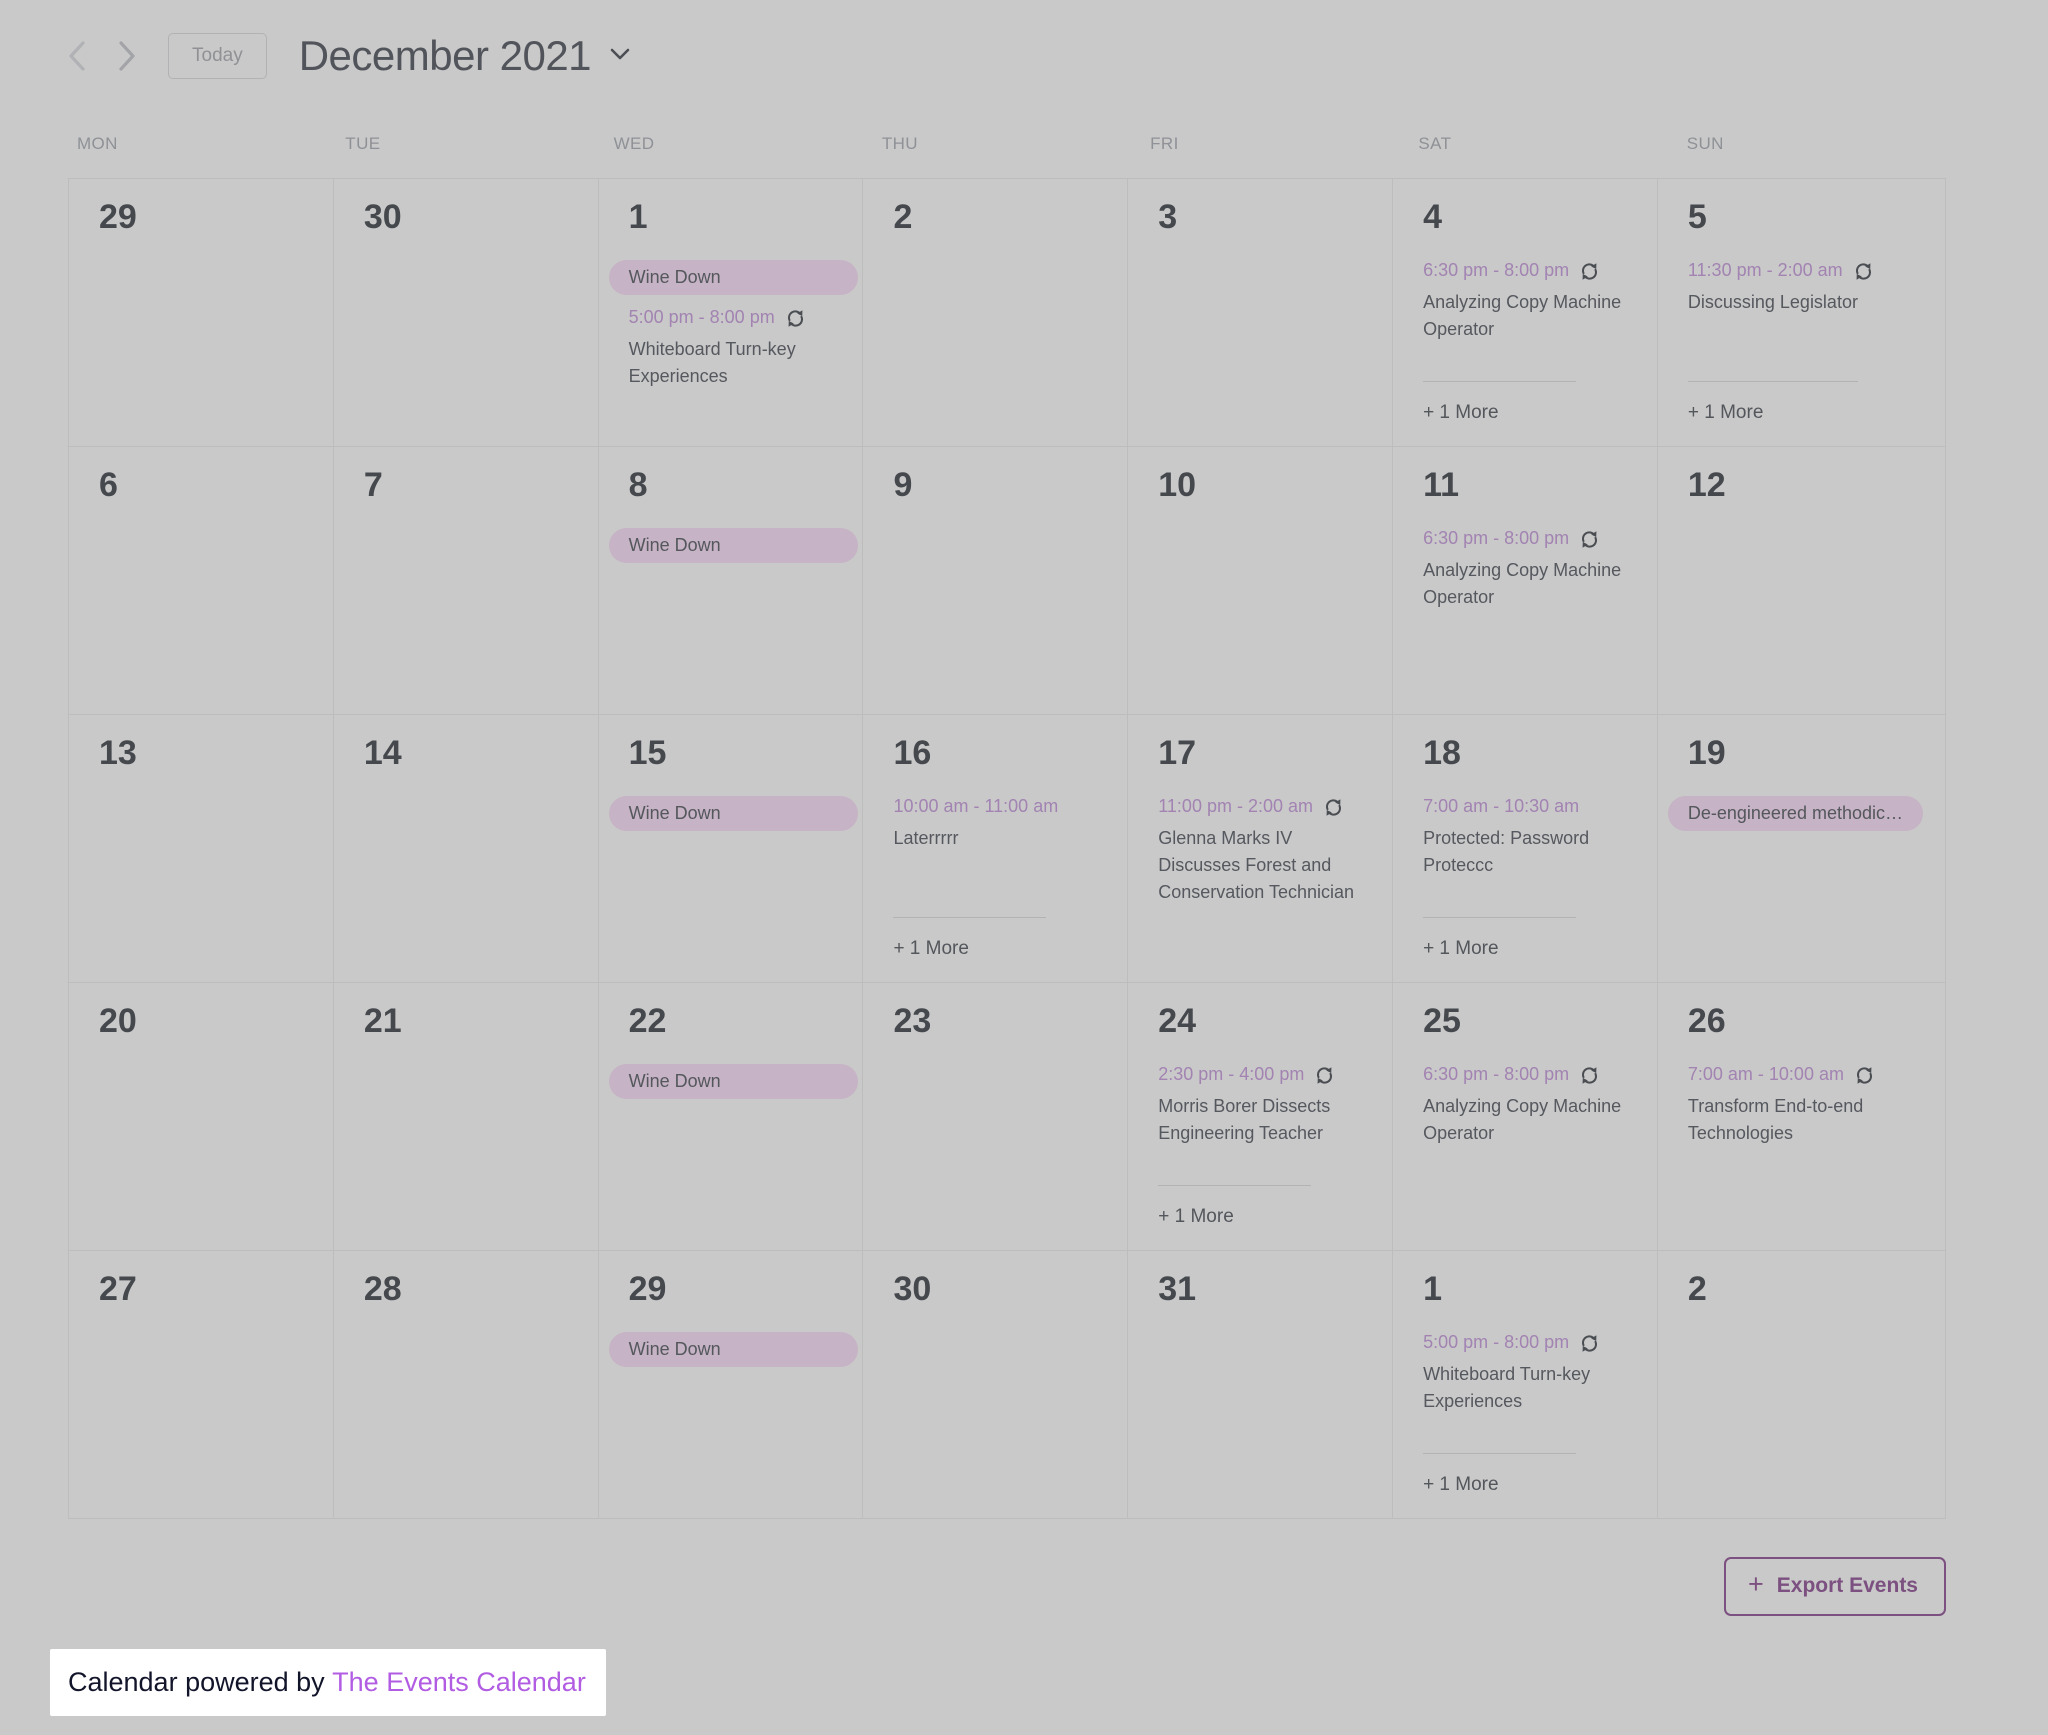 Image resolution: width=2048 pixels, height=1735 pixels. I want to click on day-cell: 28, so click(466, 1385).